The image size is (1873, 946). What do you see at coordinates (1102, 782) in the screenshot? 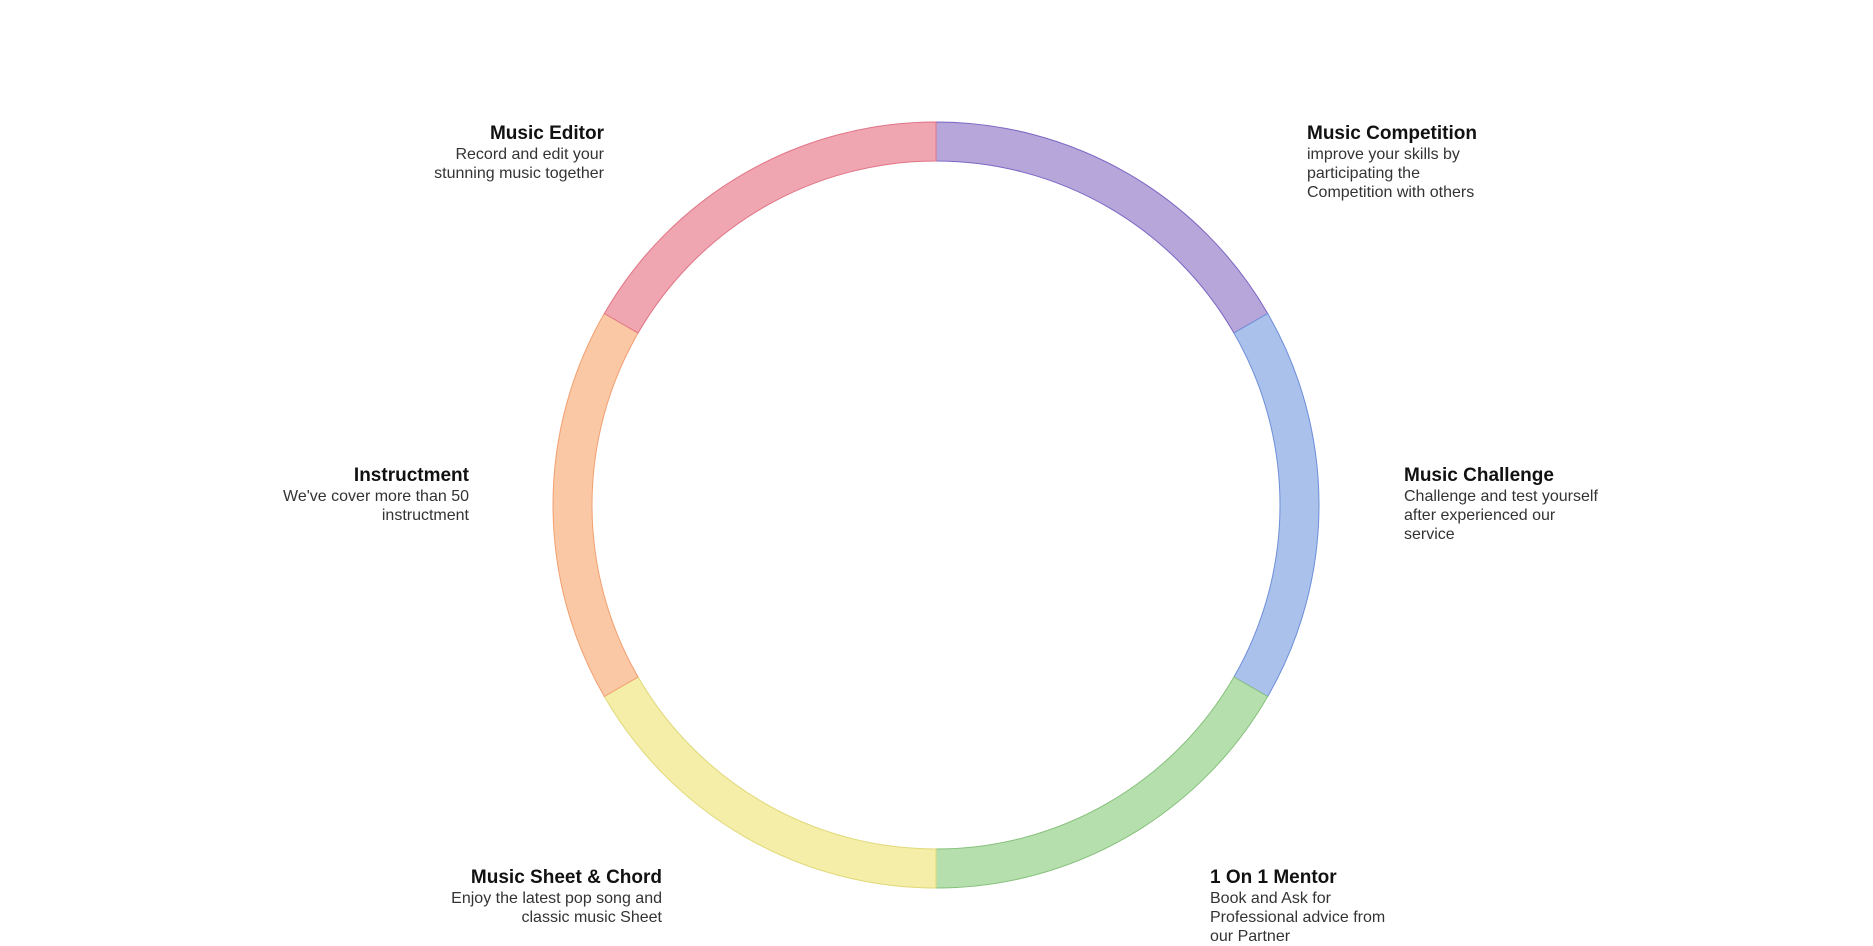
I see `ring-segment-1-on-1-mentor` at bounding box center [1102, 782].